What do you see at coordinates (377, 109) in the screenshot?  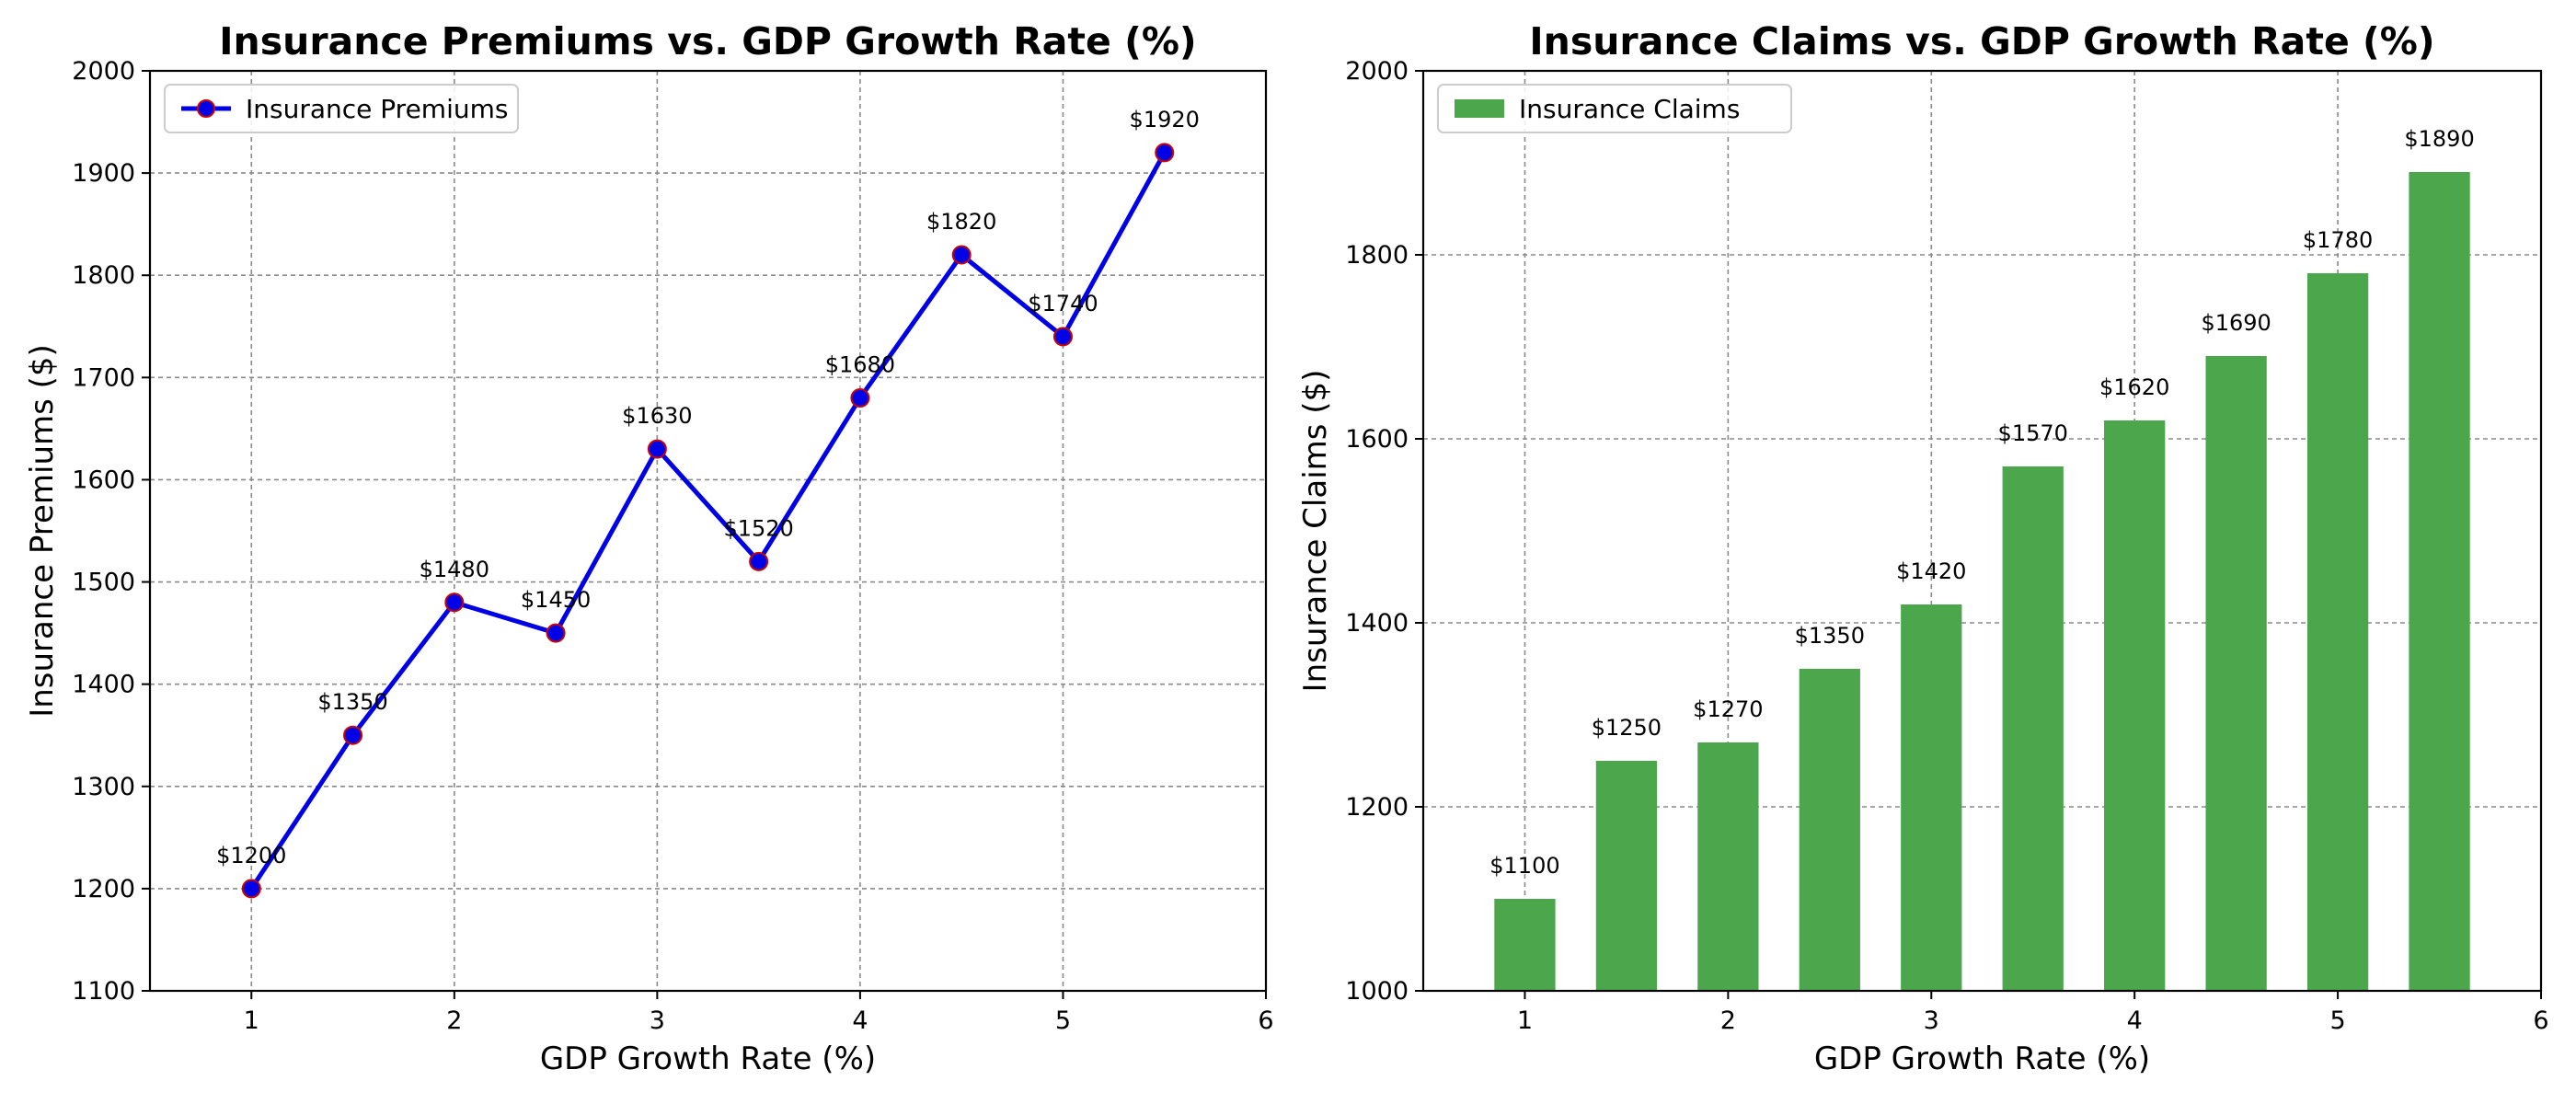 I see `premiums-legend-label: Insurance Premiums` at bounding box center [377, 109].